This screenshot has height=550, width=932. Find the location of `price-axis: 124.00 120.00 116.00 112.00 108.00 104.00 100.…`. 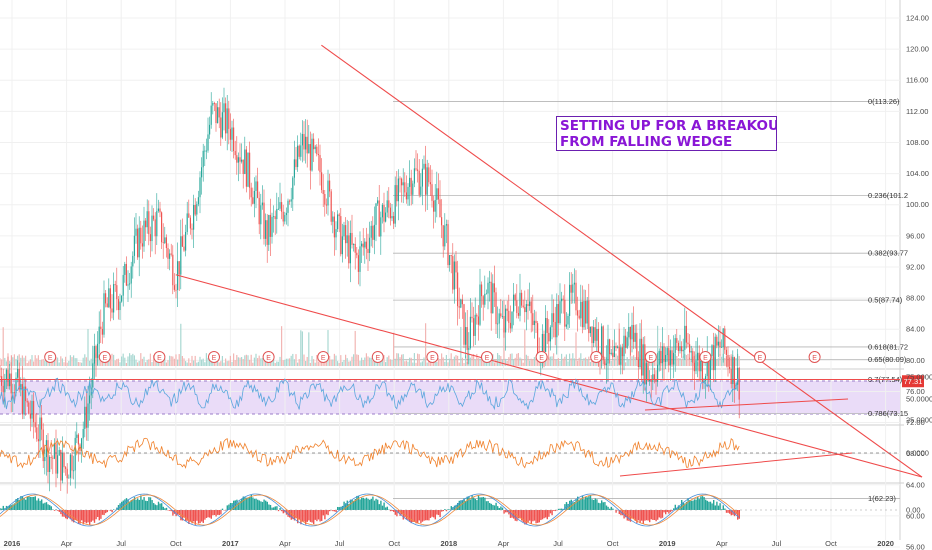

price-axis: 124.00 120.00 116.00 112.00 108.00 104.00 100.… is located at coordinates (917, 282).